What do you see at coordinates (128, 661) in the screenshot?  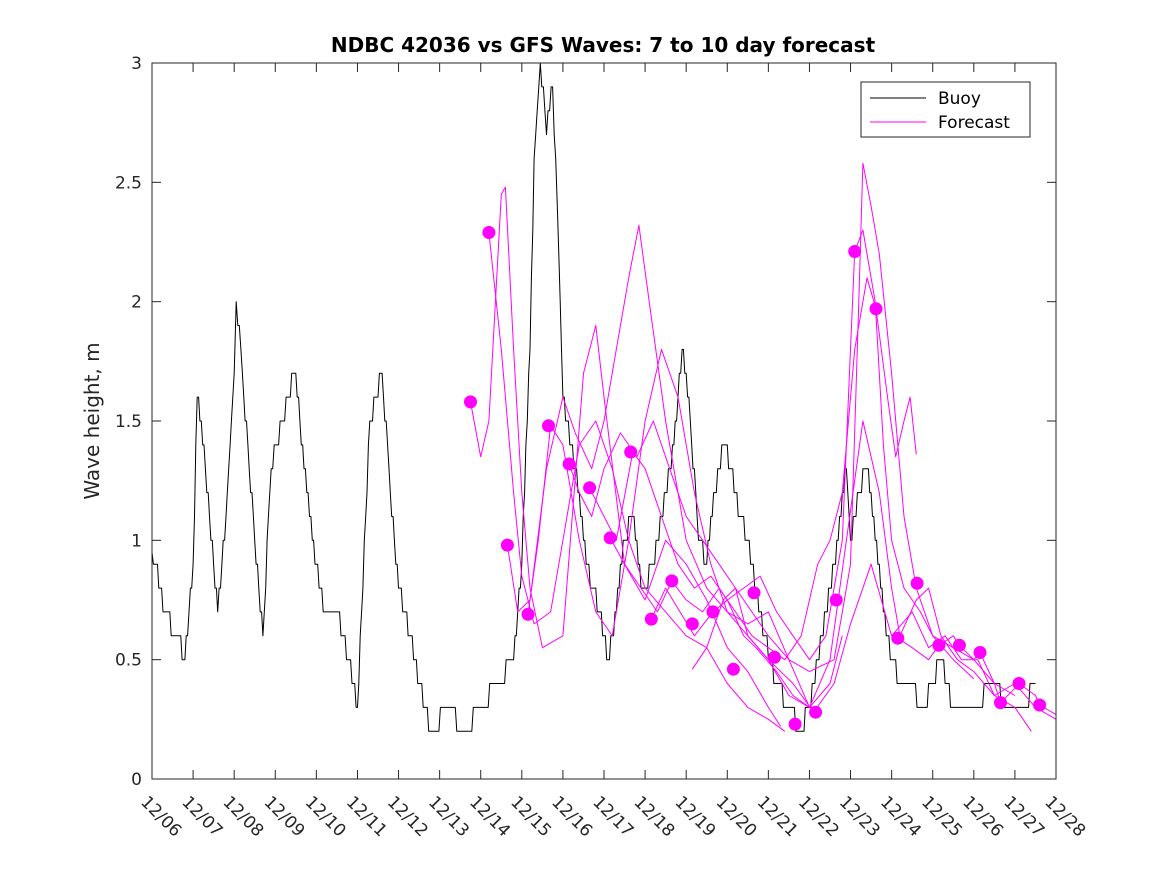 I see `y-tick-label: 0.5` at bounding box center [128, 661].